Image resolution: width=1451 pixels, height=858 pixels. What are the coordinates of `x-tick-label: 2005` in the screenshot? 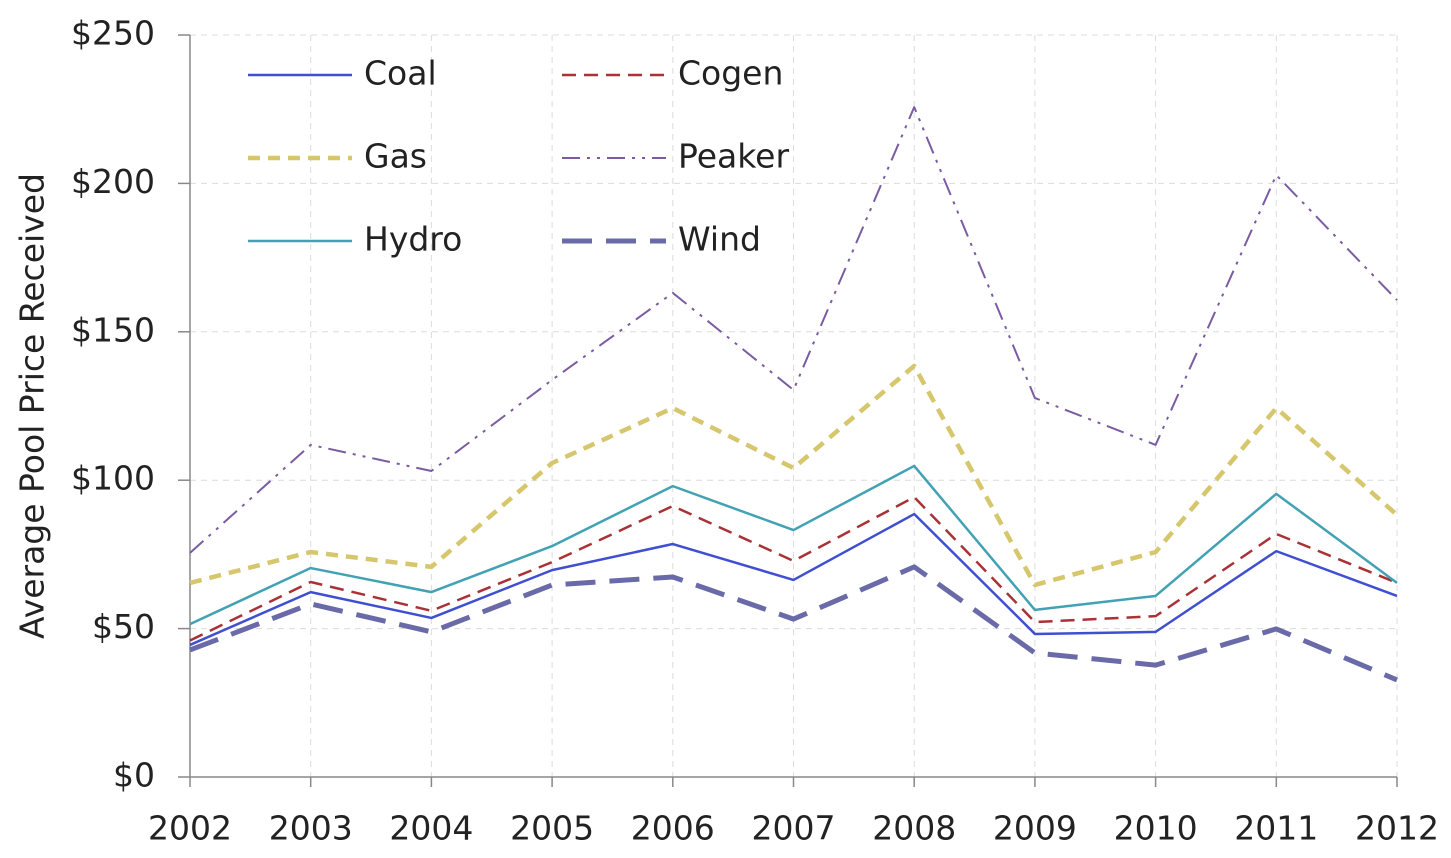 It's located at (552, 828).